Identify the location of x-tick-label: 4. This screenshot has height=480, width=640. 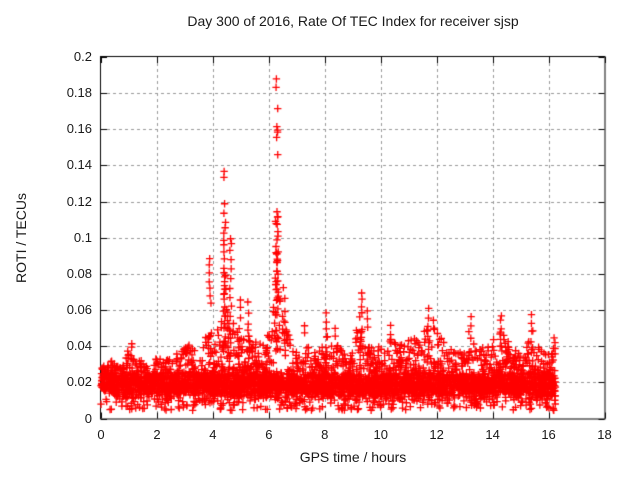
(213, 434).